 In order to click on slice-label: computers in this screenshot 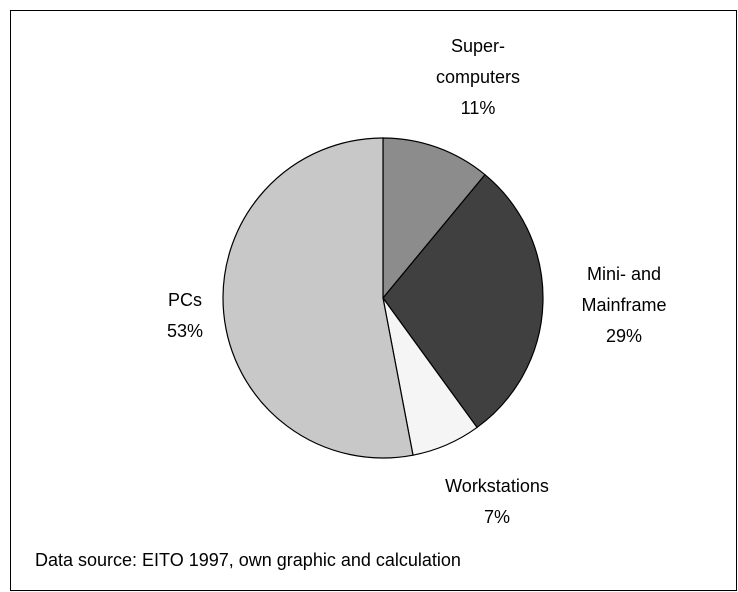, I will do `click(478, 77)`.